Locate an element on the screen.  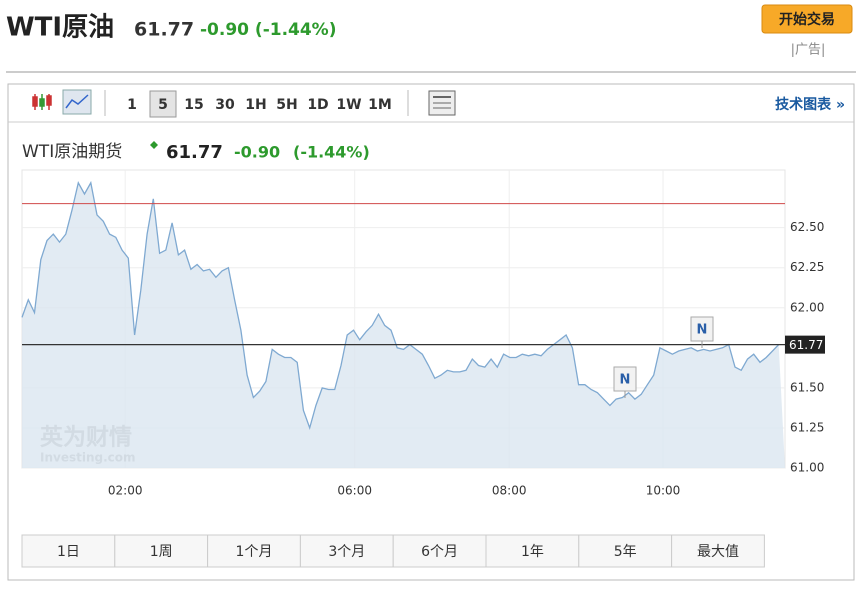
interval-button: 15 is located at coordinates (193, 105).